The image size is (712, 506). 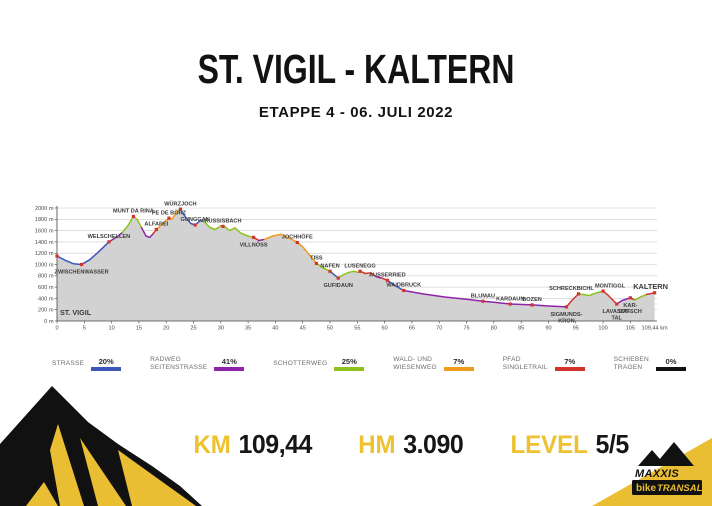 What do you see at coordinates (617, 312) in the screenshot?
I see `waypoint-label: LAVASON-` at bounding box center [617, 312].